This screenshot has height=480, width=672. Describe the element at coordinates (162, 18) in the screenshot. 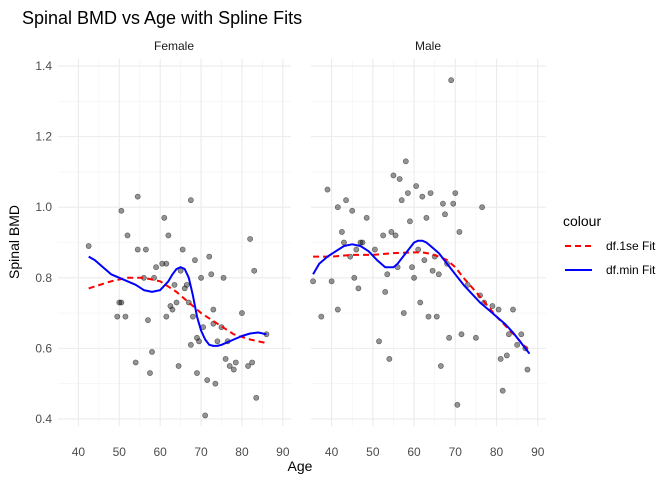

I see `chart-title: Spinal BMD vs Age with Spline Fits` at that location.